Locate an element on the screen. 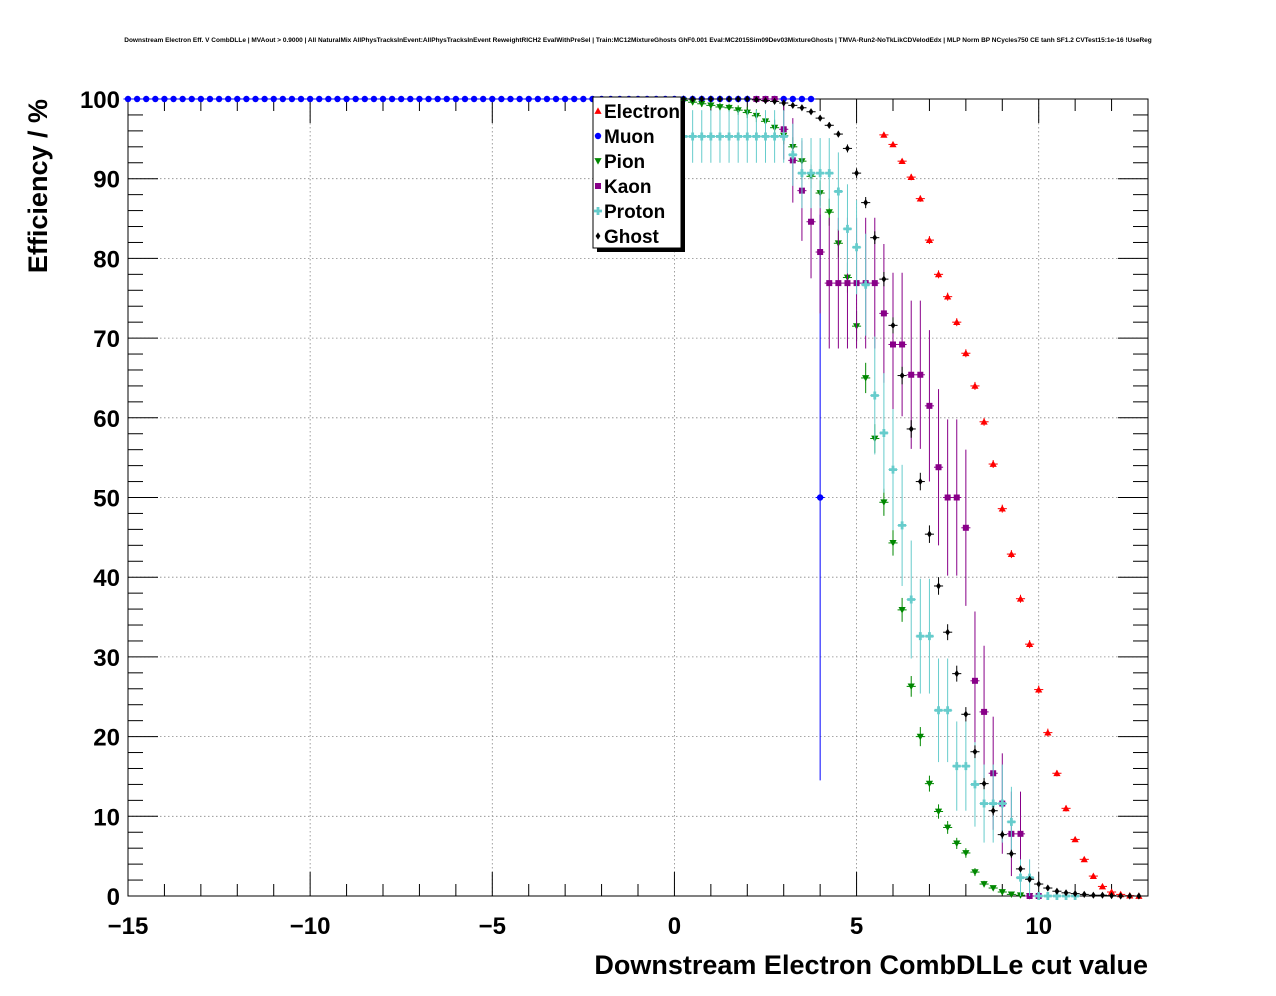 This screenshot has height=996, width=1276. y-axis-label: Efficiency / % is located at coordinates (38, 186).